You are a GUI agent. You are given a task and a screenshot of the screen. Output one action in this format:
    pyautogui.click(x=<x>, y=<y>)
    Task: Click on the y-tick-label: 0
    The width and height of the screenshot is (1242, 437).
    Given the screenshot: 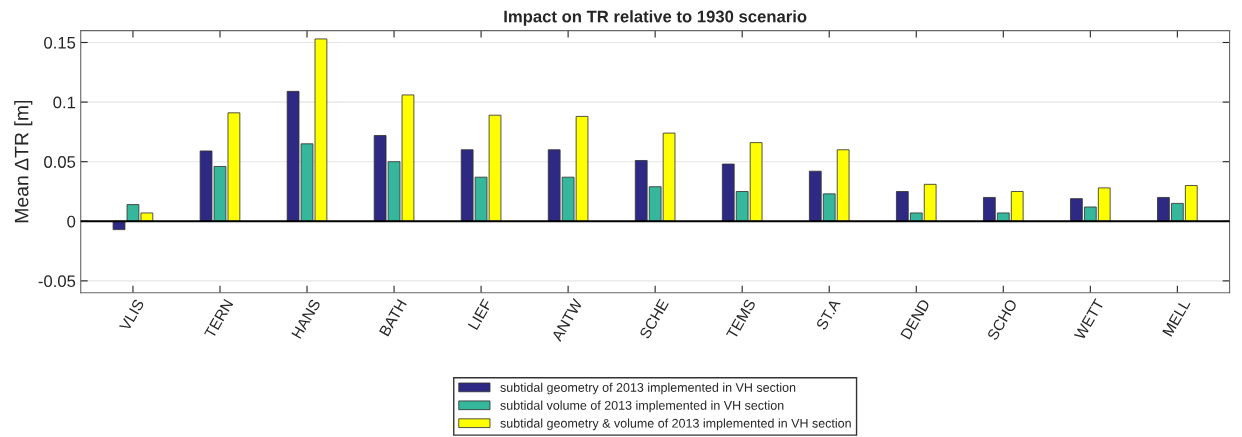 What is the action you would take?
    pyautogui.click(x=71, y=221)
    